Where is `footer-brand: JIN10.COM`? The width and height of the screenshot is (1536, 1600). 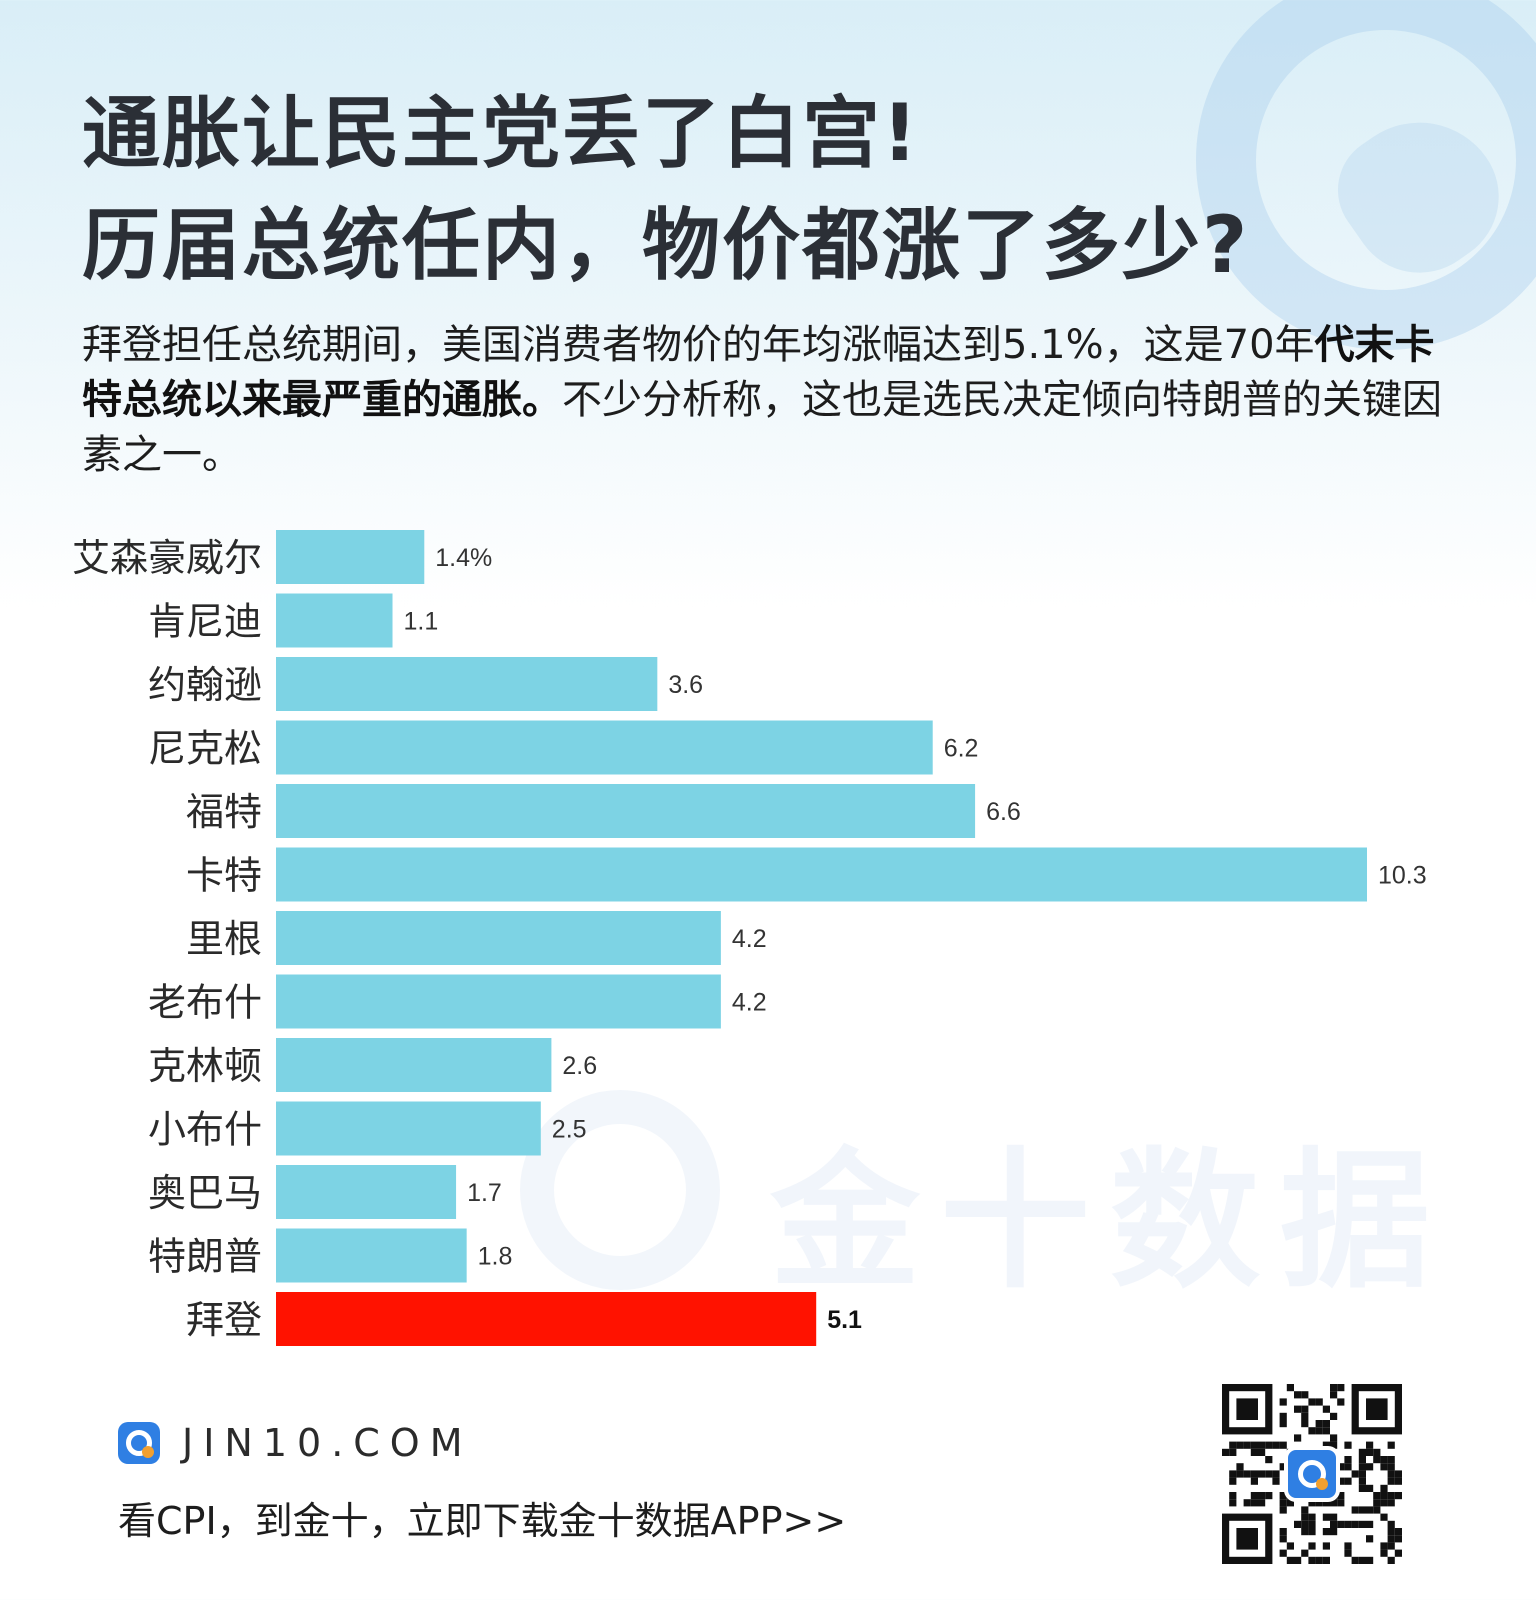 footer-brand: JIN10.COM is located at coordinates (295, 1443).